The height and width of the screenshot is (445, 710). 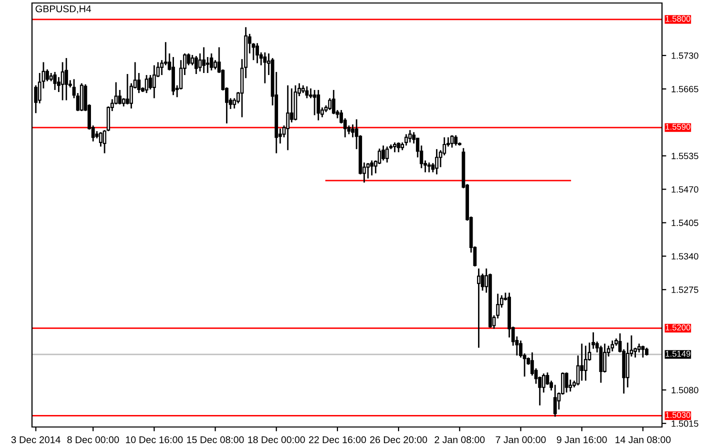 What do you see at coordinates (35, 440) in the screenshot?
I see `x-tick-label: 3 Dec 2014` at bounding box center [35, 440].